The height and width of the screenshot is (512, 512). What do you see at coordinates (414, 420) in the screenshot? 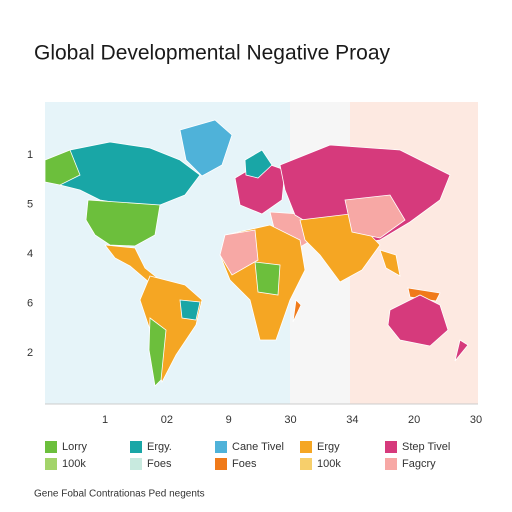
I see `x-label: 20` at bounding box center [414, 420].